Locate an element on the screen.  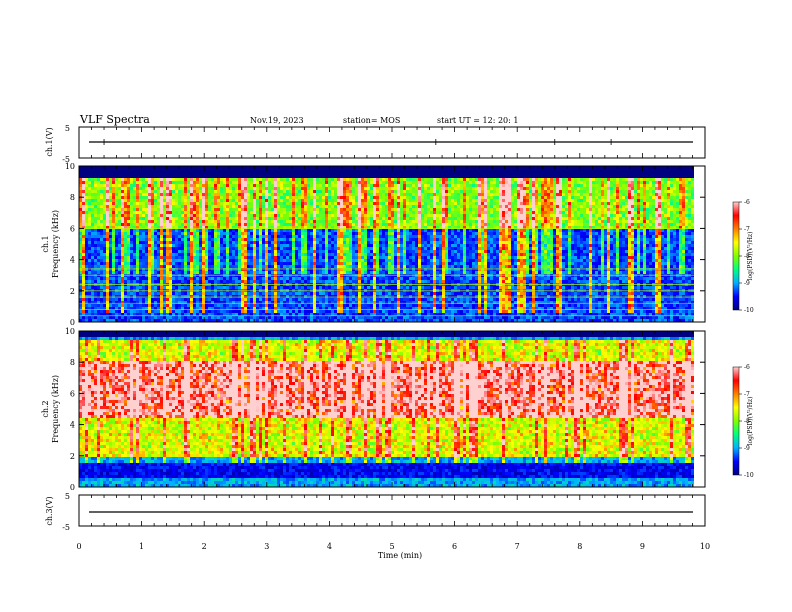
time-axis-label: Time (min) is located at coordinates (400, 555).